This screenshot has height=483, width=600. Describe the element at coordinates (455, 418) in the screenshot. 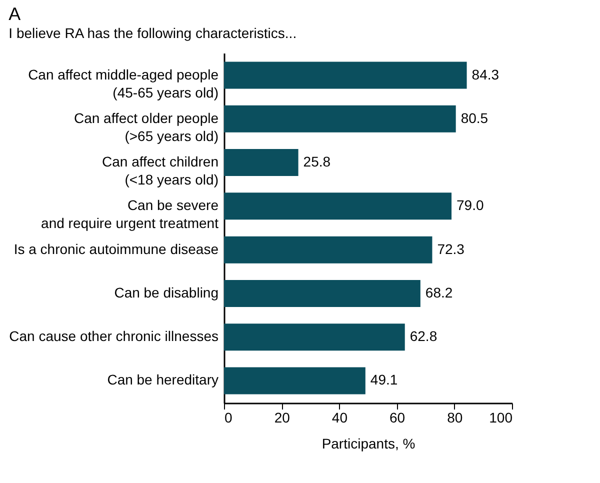

I see `x-tick-label: 80` at that location.